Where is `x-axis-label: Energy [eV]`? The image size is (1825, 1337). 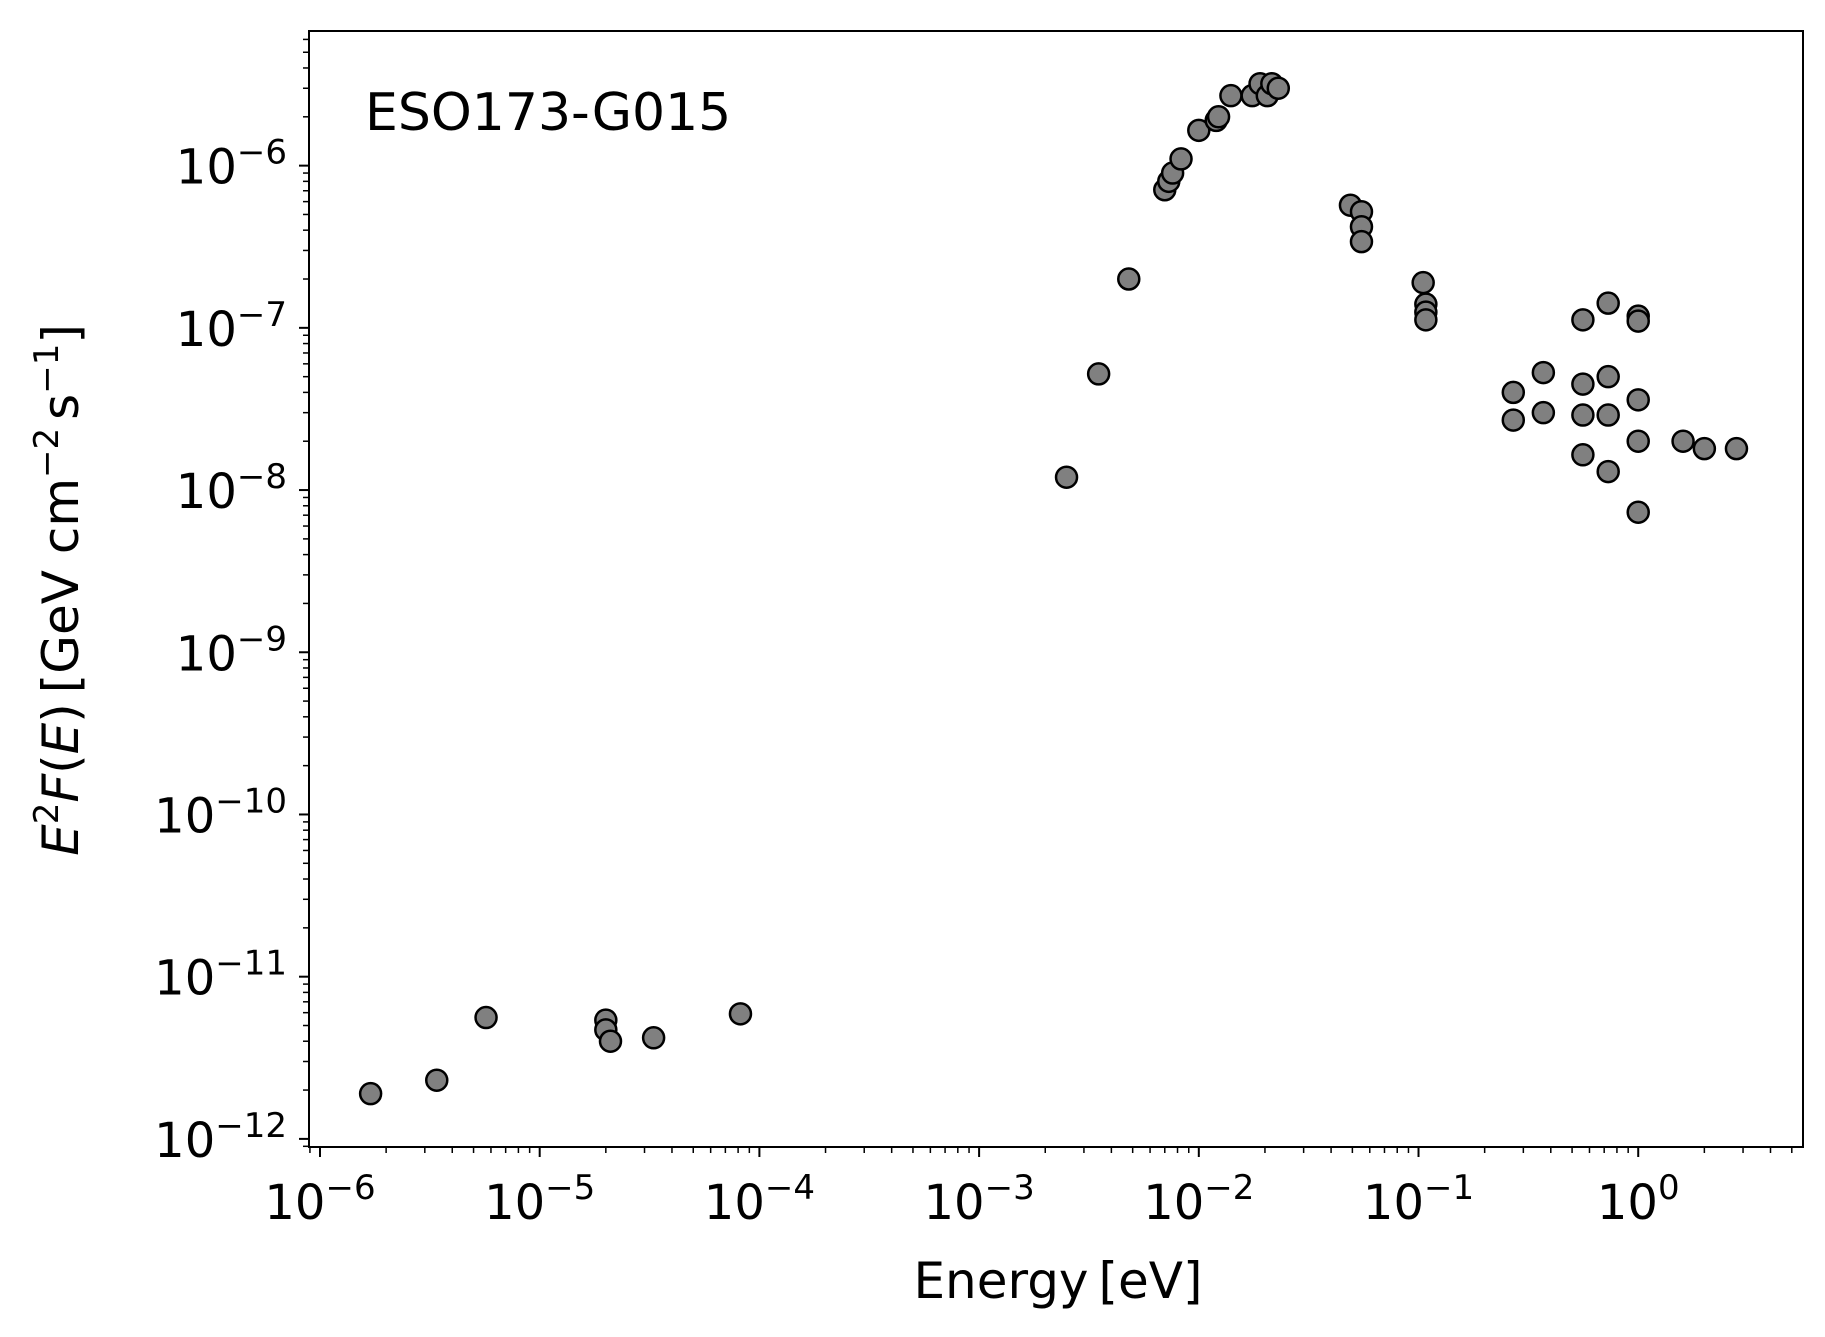 x-axis-label: Energy [eV] is located at coordinates (1057, 1281).